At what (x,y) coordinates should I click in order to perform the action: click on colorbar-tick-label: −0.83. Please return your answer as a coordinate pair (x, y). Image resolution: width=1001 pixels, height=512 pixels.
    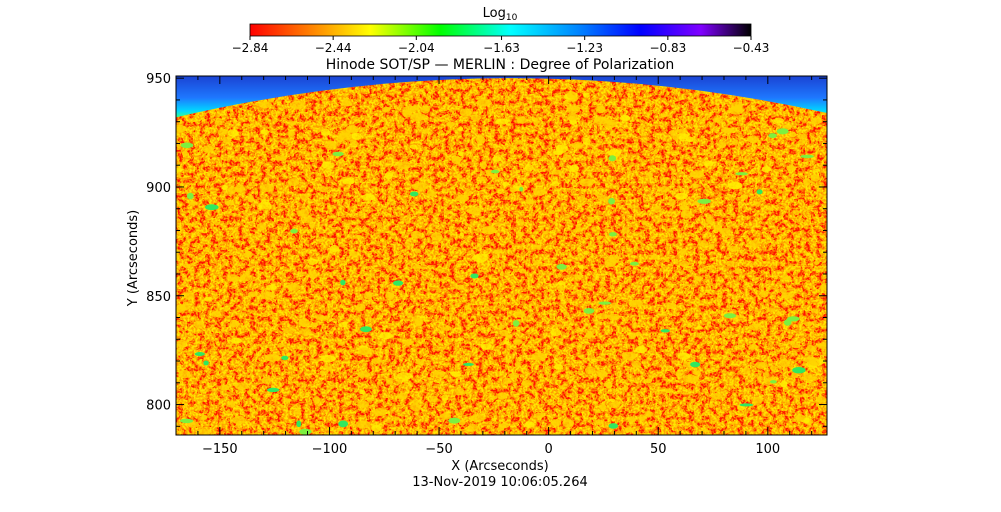
    Looking at the image, I should click on (667, 48).